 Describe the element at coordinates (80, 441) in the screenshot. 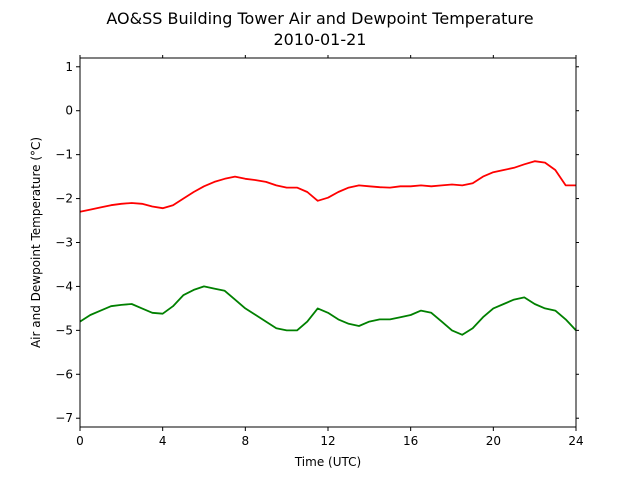

I see `x-tick-label: 0` at that location.